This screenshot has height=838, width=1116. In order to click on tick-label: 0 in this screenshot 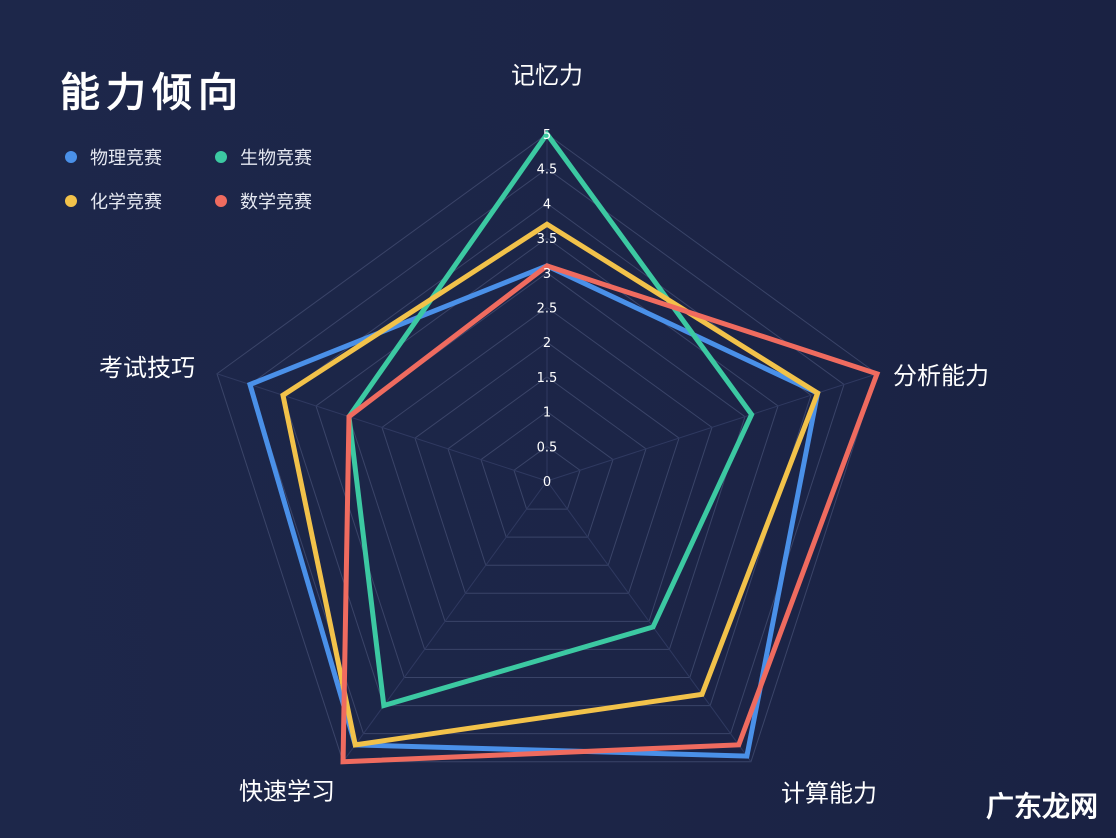, I will do `click(547, 482)`.